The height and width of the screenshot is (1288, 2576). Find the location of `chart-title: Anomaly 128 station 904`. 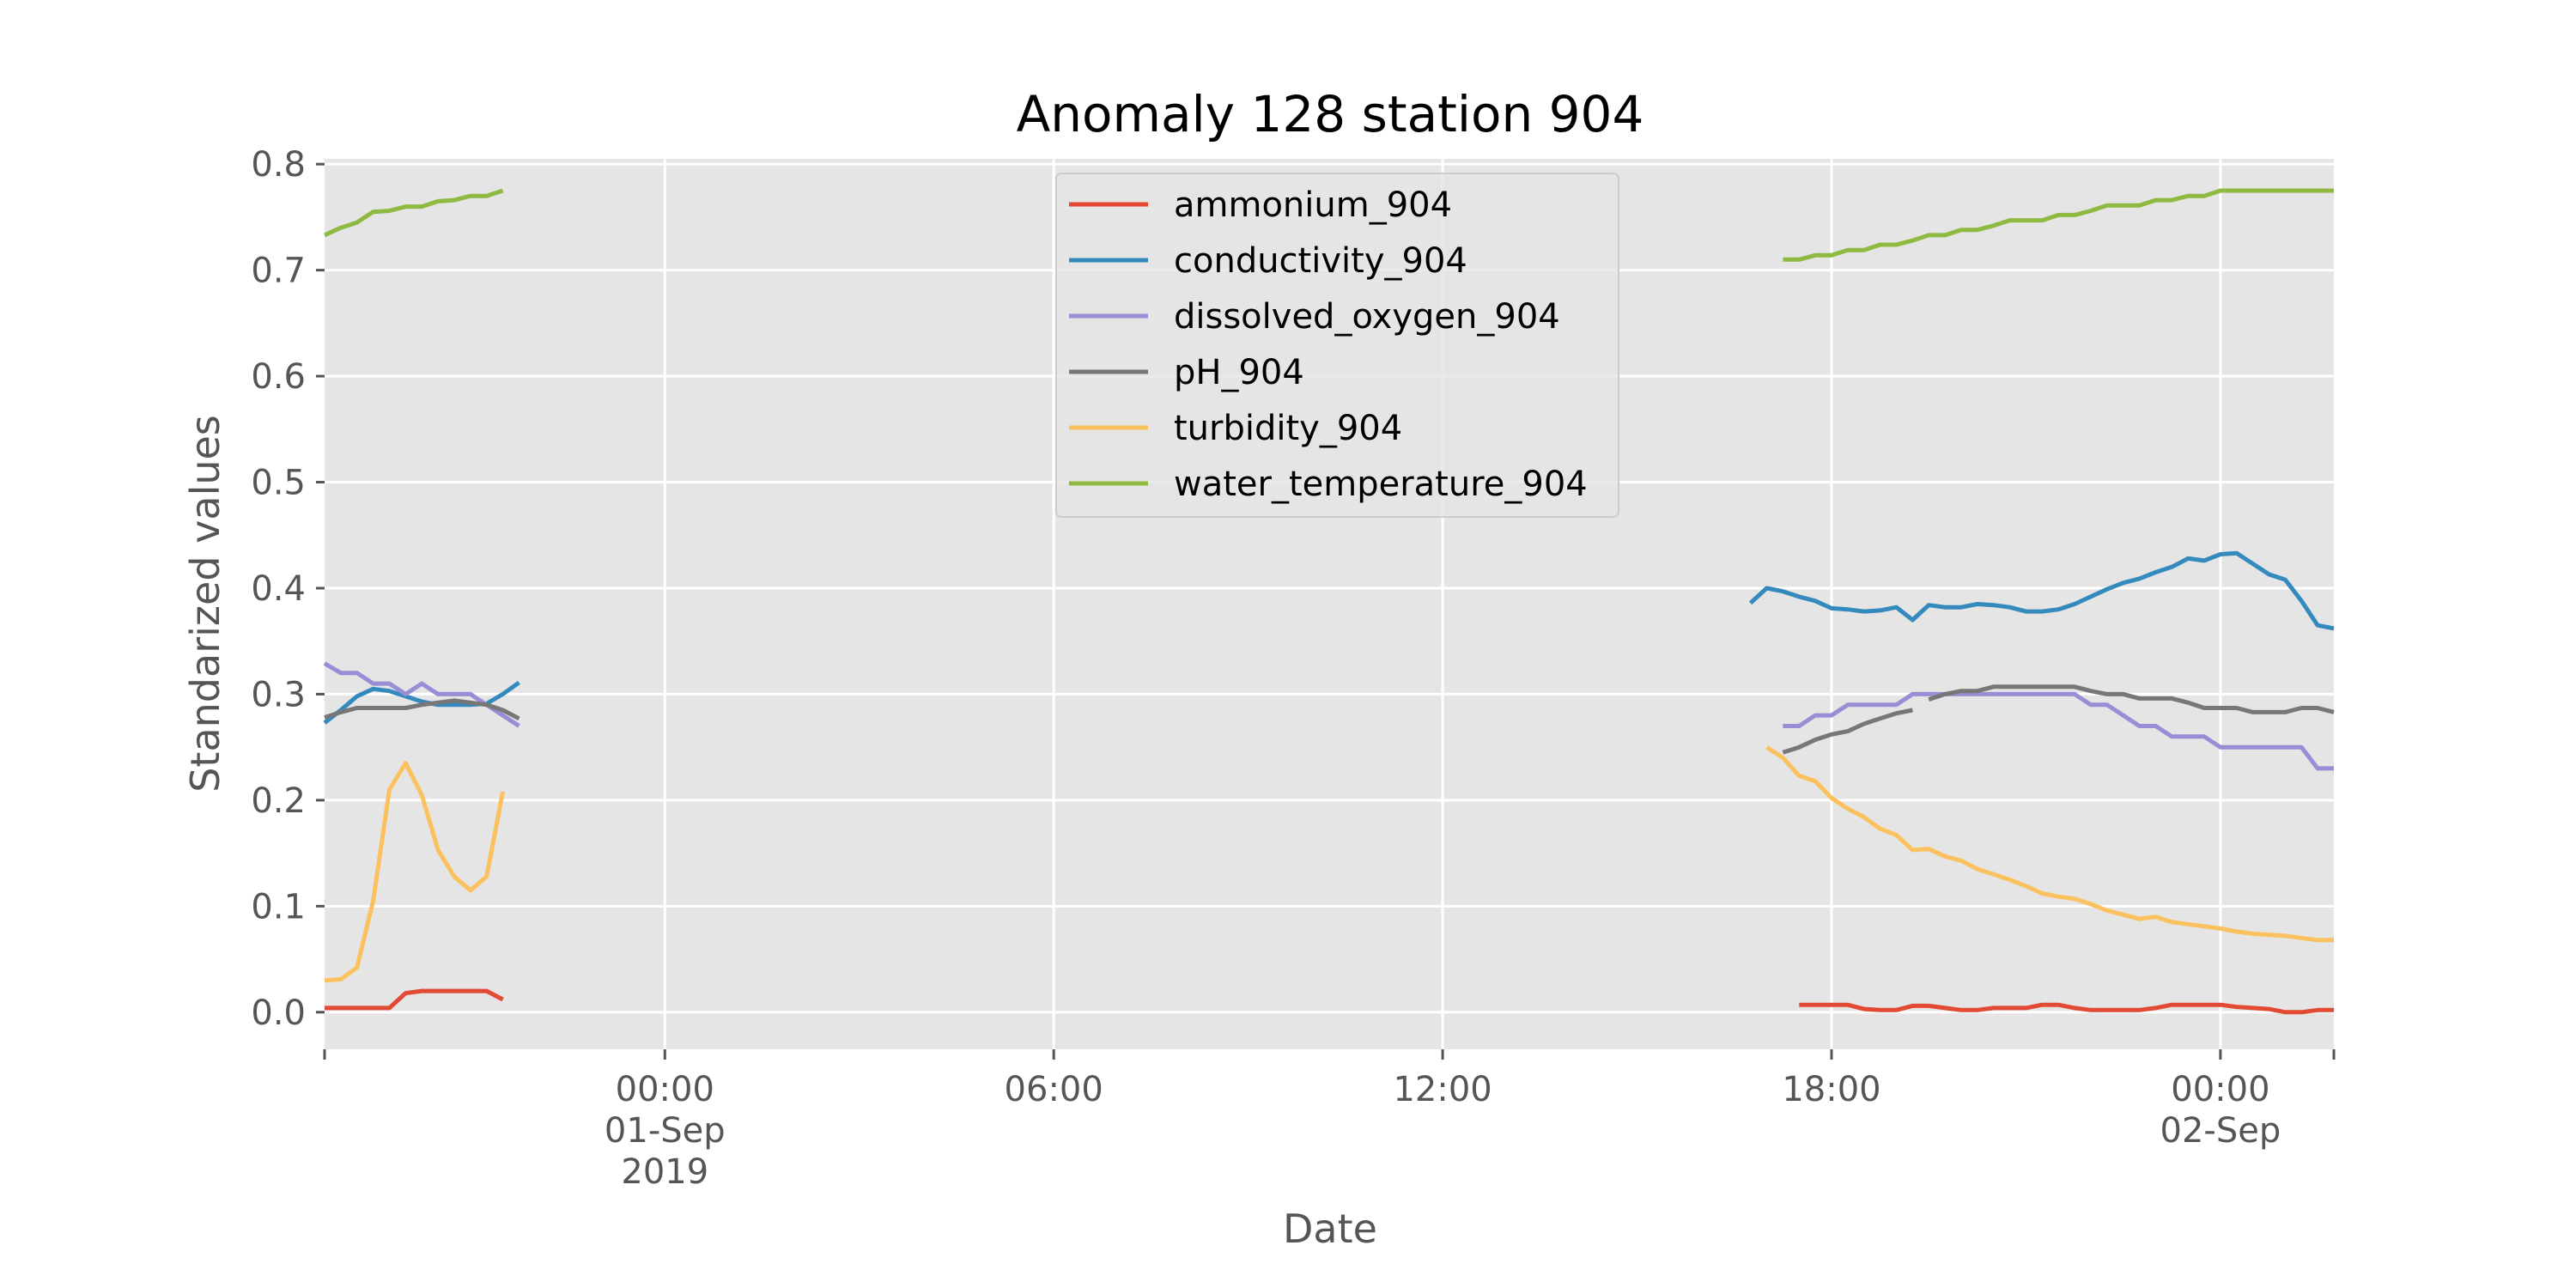

chart-title: Anomaly 128 station 904 is located at coordinates (1330, 114).